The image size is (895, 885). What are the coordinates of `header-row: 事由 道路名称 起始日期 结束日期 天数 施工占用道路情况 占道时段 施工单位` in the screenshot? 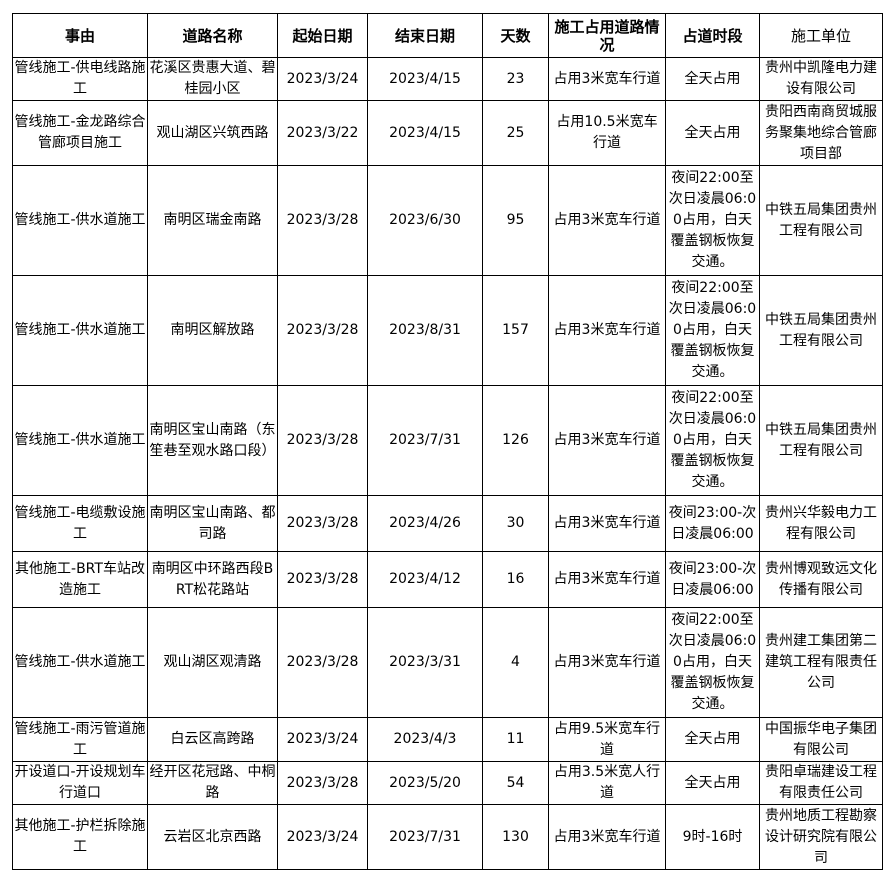 It's located at (447, 35).